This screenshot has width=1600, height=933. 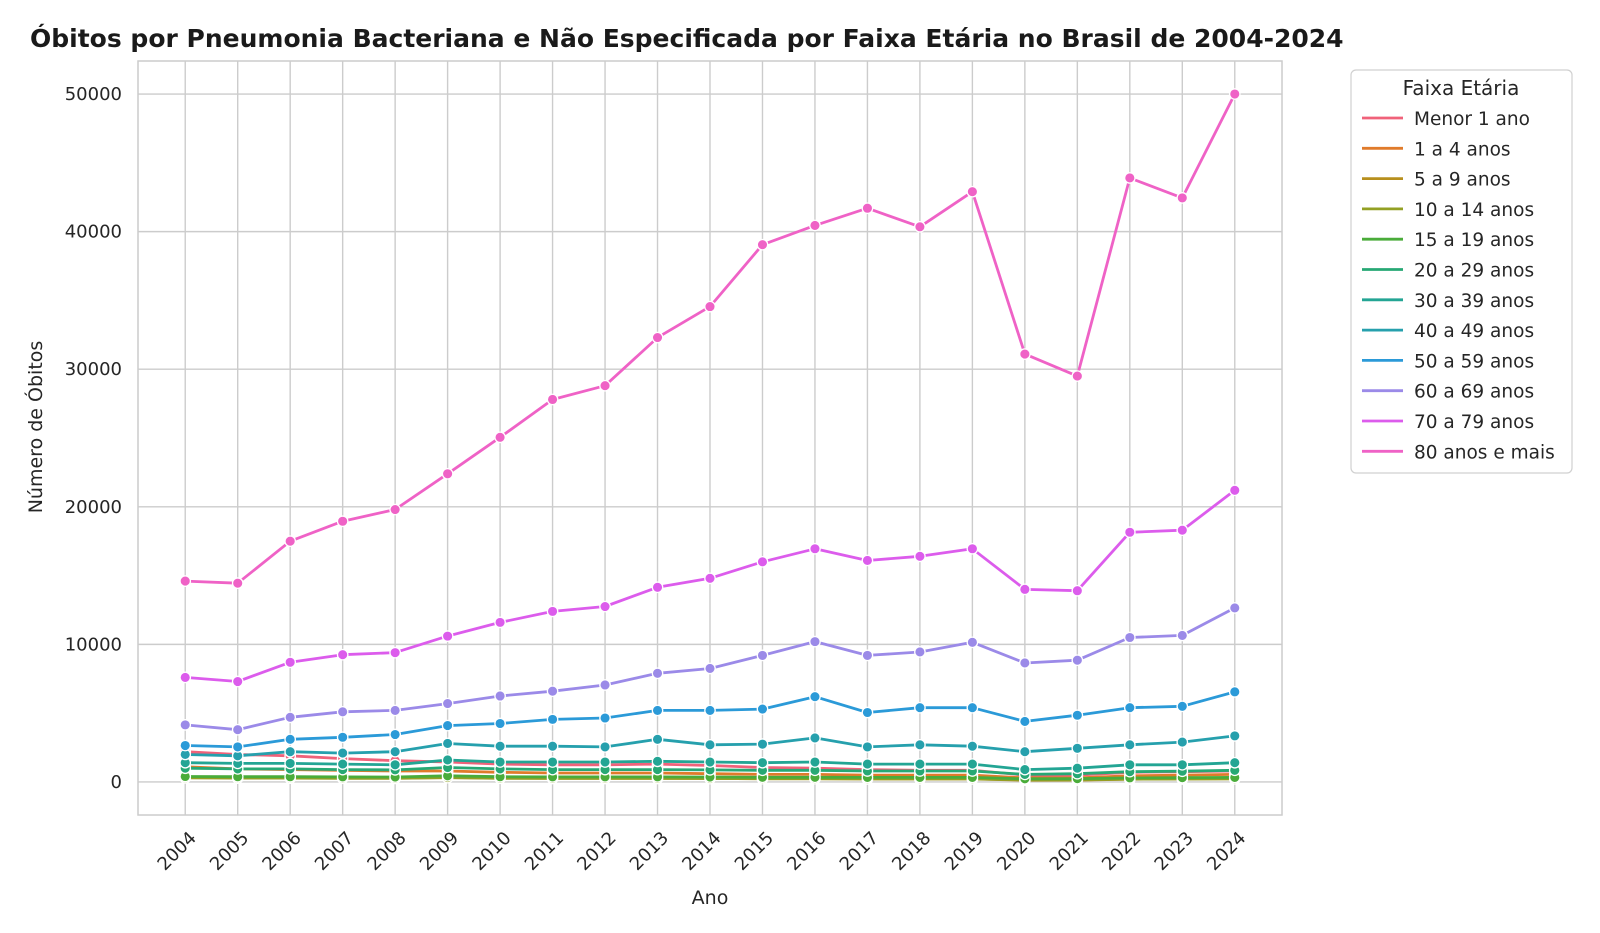 What do you see at coordinates (1069, 851) in the screenshot?
I see `x-tick-label: 2021` at bounding box center [1069, 851].